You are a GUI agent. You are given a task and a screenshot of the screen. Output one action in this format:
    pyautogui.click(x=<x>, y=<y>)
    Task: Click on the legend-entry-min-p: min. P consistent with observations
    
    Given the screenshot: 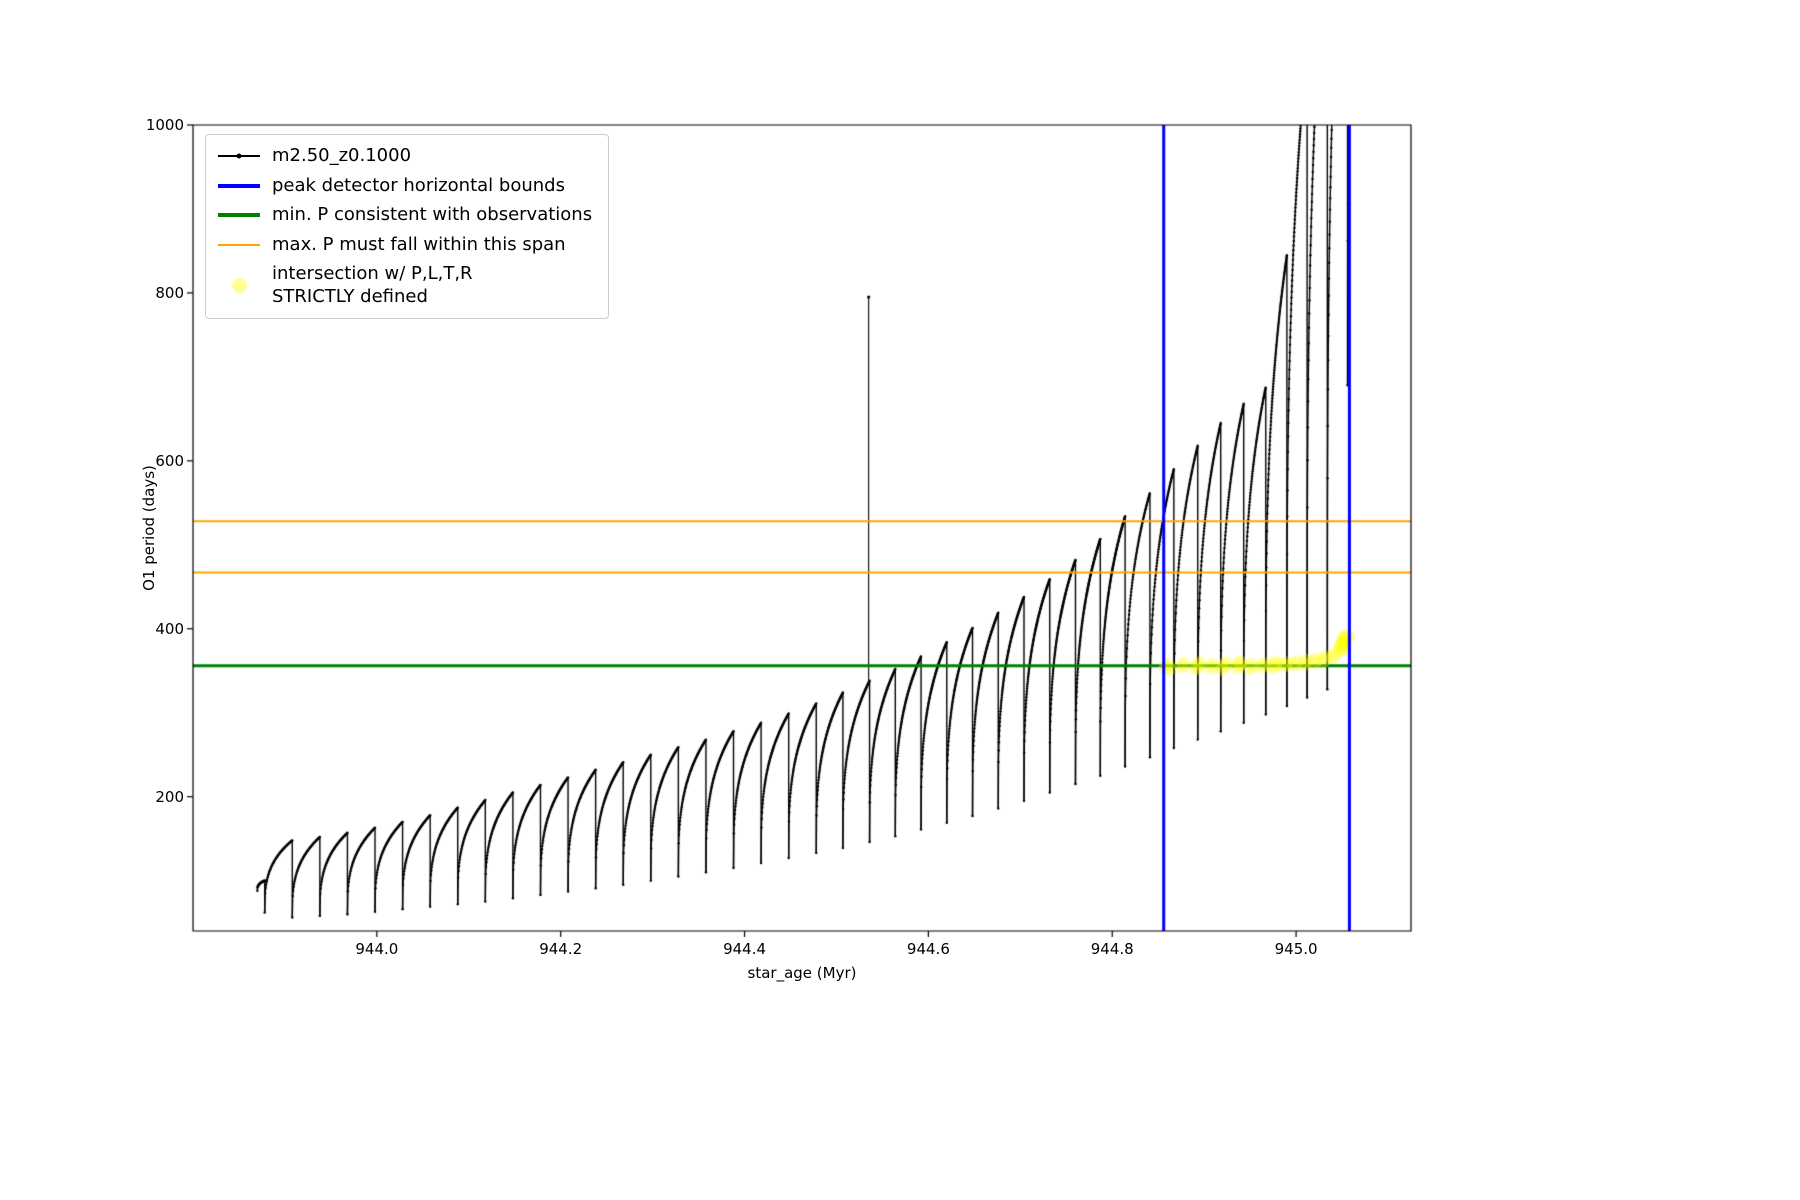 What is the action you would take?
    pyautogui.click(x=405, y=215)
    